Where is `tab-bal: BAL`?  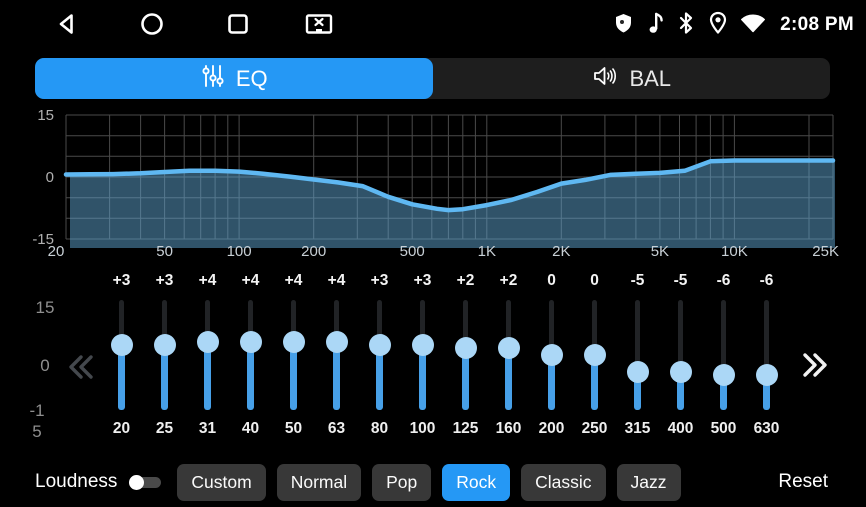 tab-bal: BAL is located at coordinates (632, 78).